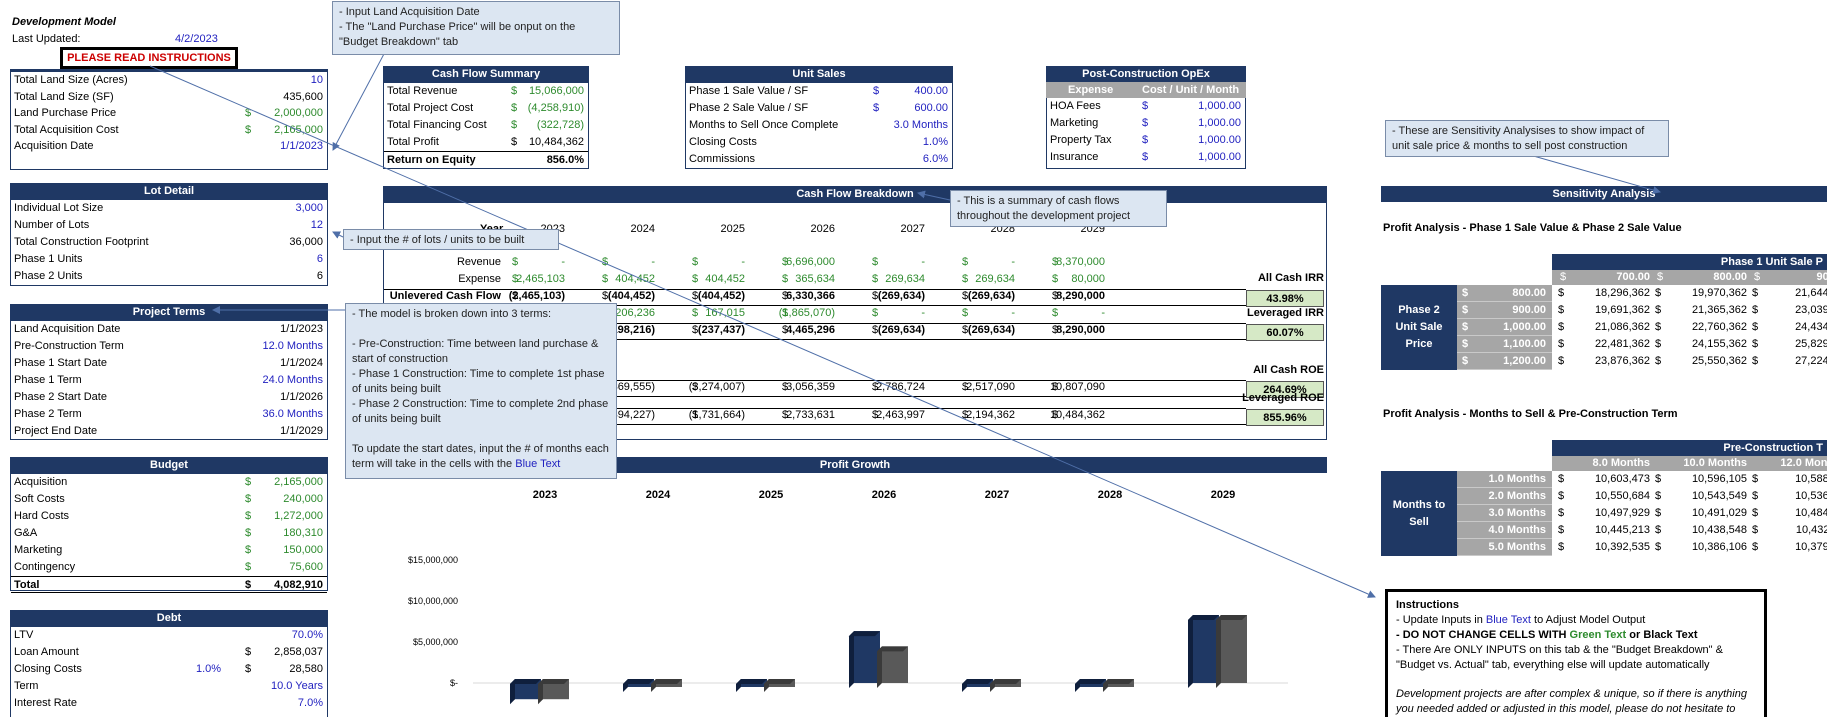  I want to click on debt-row-pct: 1.0%, so click(209, 669).